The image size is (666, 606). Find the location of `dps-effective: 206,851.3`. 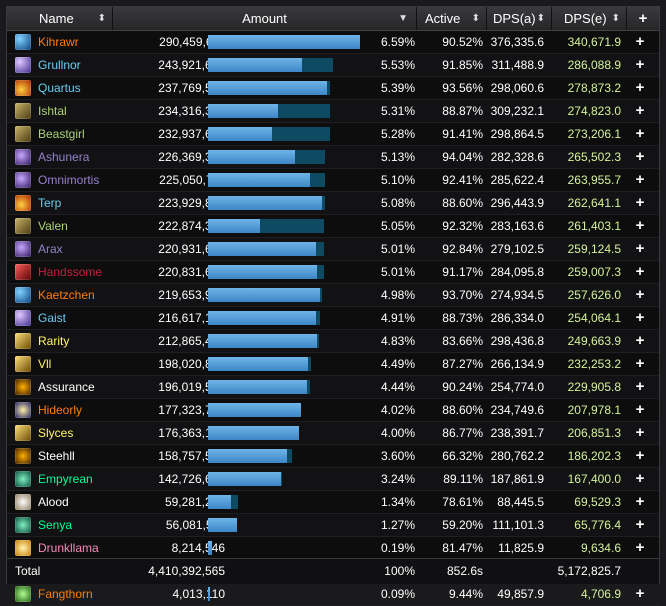

dps-effective: 206,851.3 is located at coordinates (594, 433).